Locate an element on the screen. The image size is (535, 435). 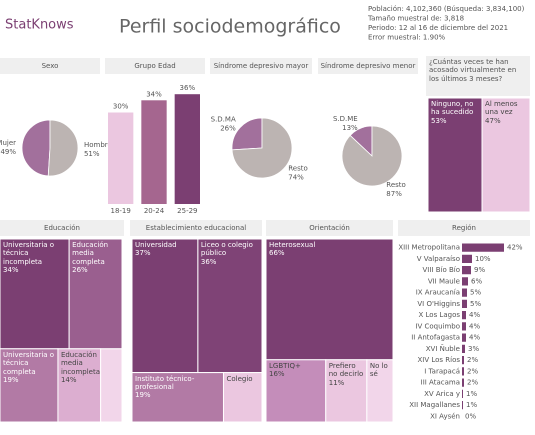
treemap-label-line: 53% is located at coordinates (439, 120).